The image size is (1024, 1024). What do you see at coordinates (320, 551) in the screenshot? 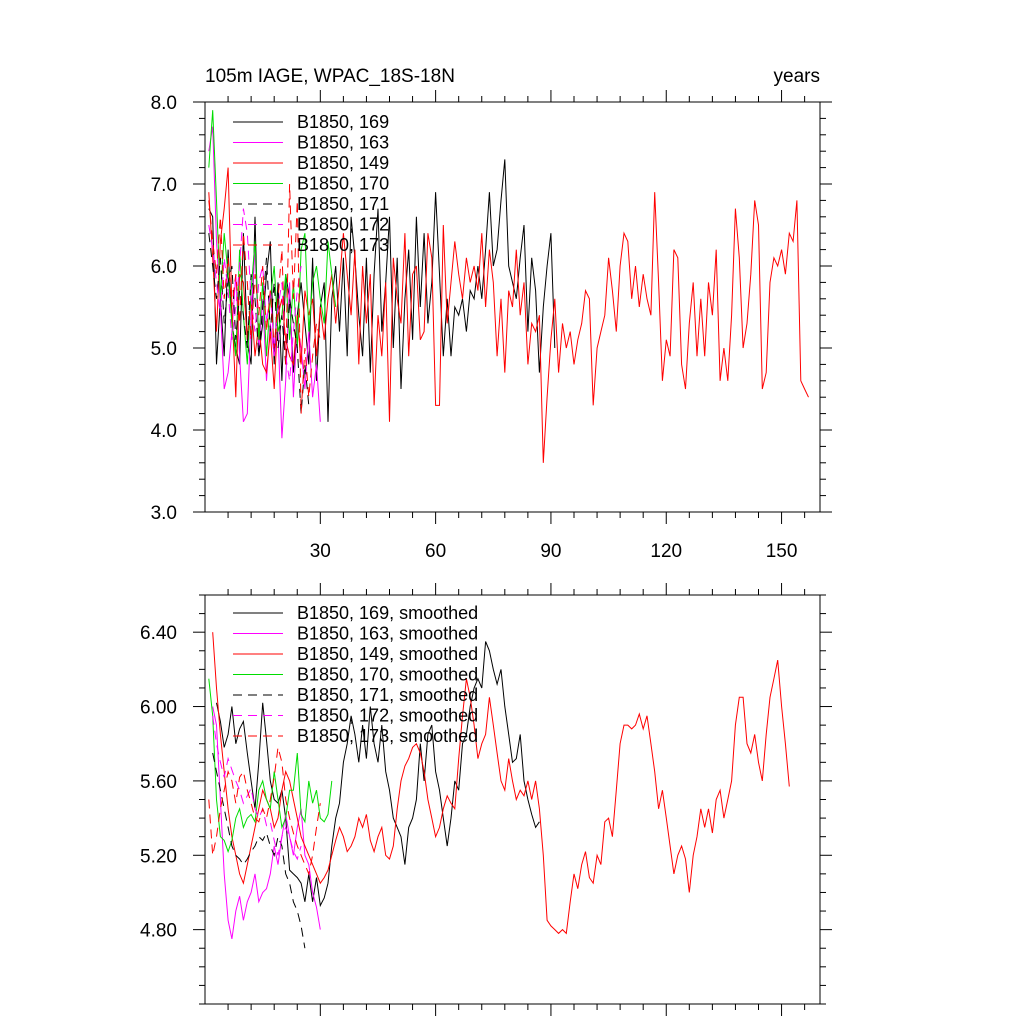
I see `top-x-tick-label: 30` at bounding box center [320, 551].